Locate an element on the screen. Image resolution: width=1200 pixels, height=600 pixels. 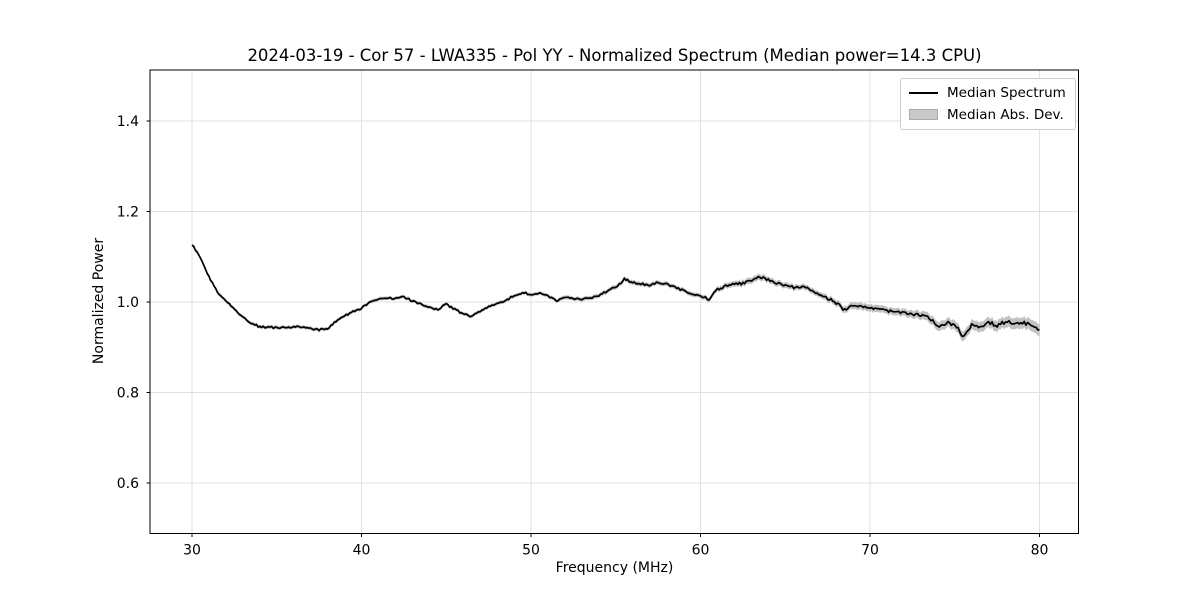
mad-band is located at coordinates (616, 292).